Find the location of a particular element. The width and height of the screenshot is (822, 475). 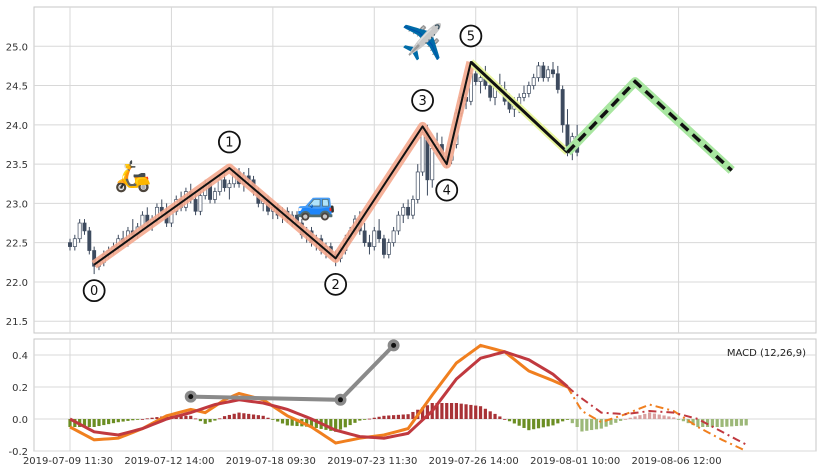

scooter-icon: 🛵 is located at coordinates (132, 176).